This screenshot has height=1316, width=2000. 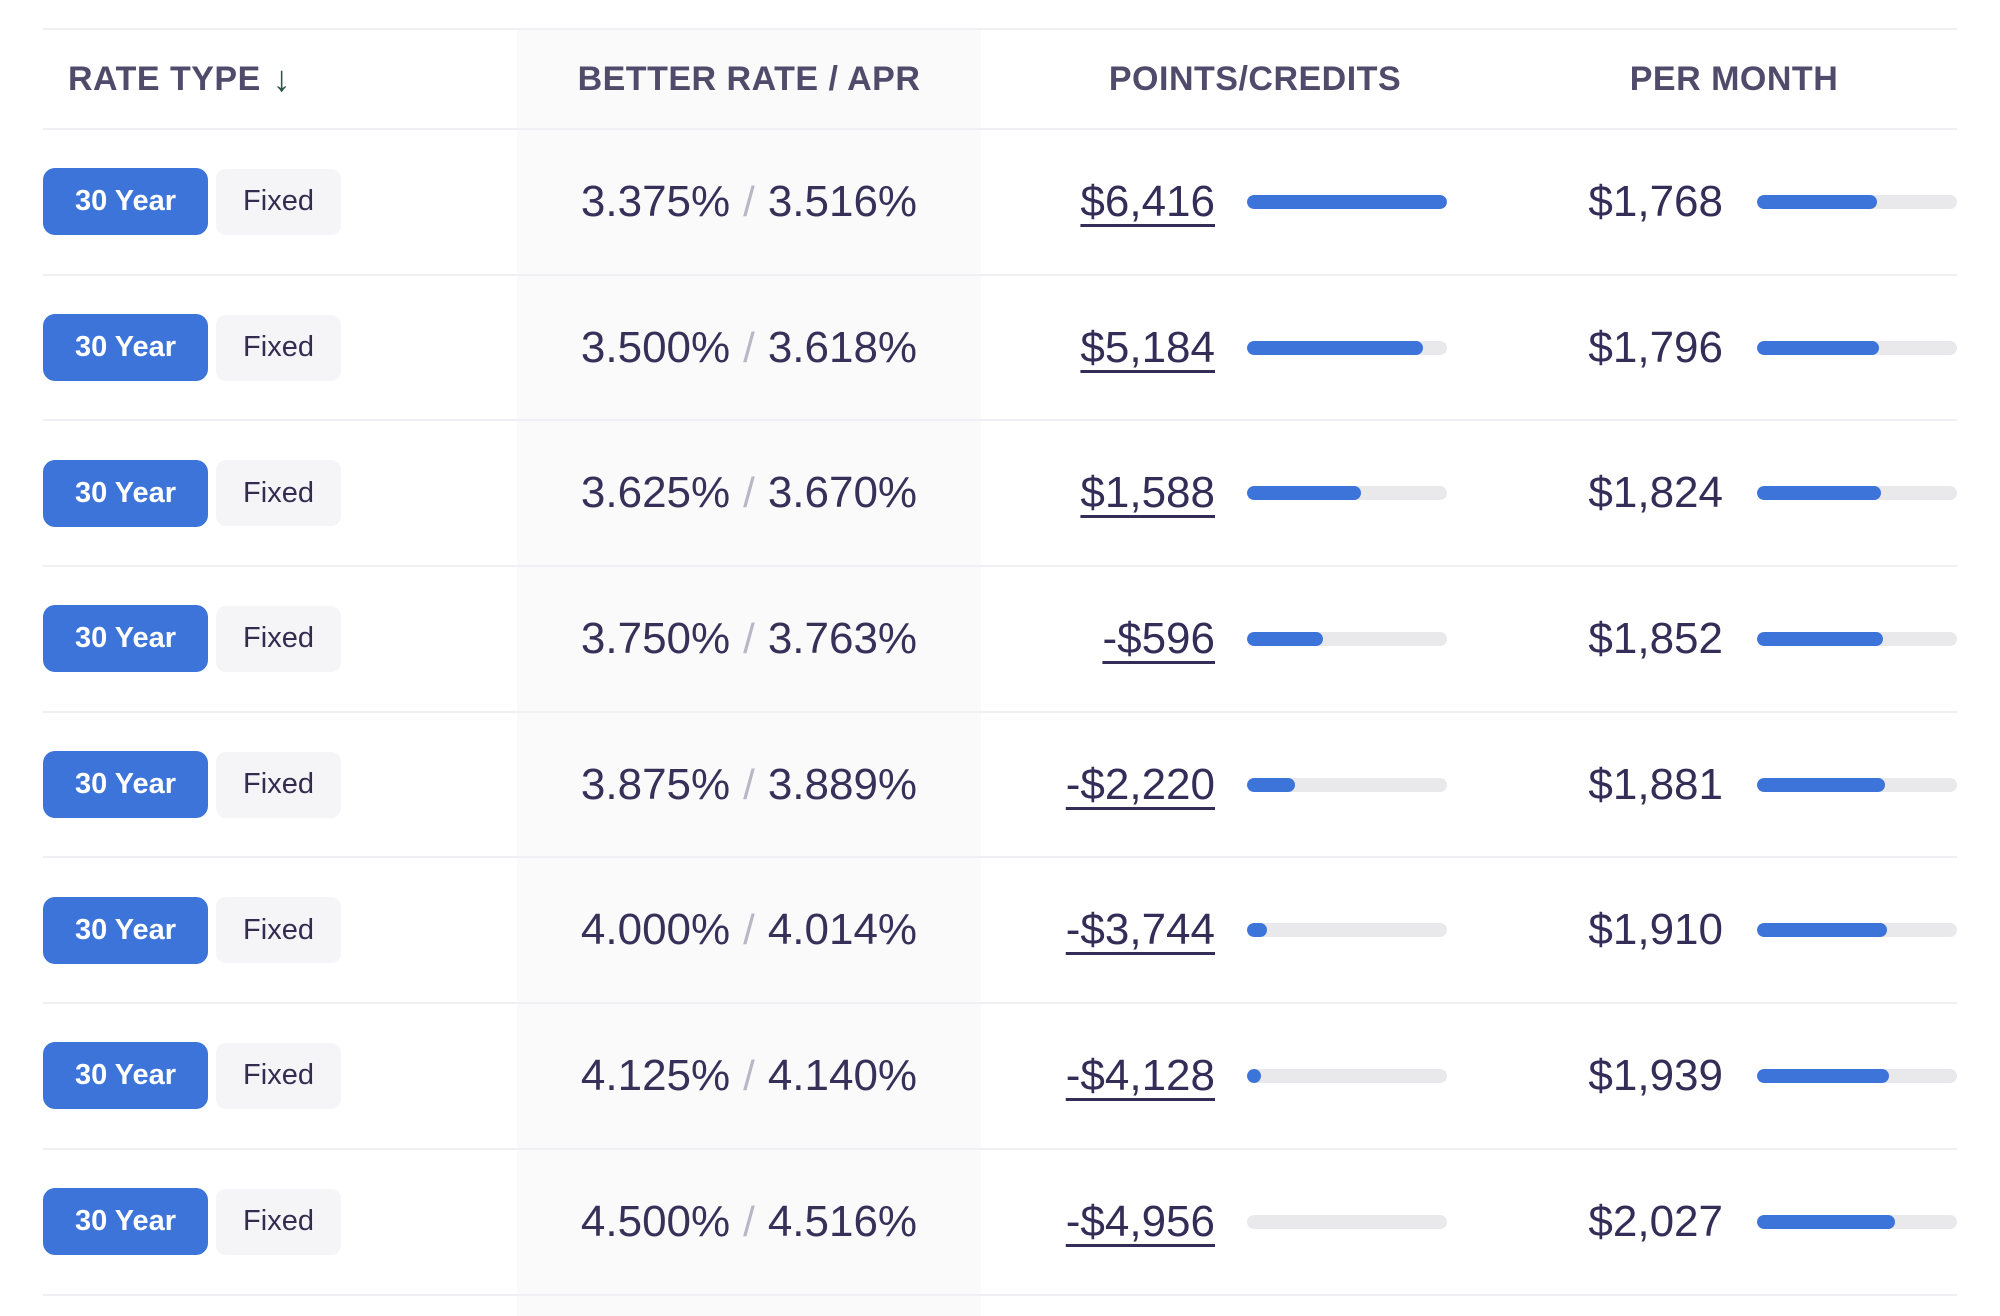 What do you see at coordinates (1214, 79) in the screenshot?
I see `column-header-points-credits: POINTS/CREDITS` at bounding box center [1214, 79].